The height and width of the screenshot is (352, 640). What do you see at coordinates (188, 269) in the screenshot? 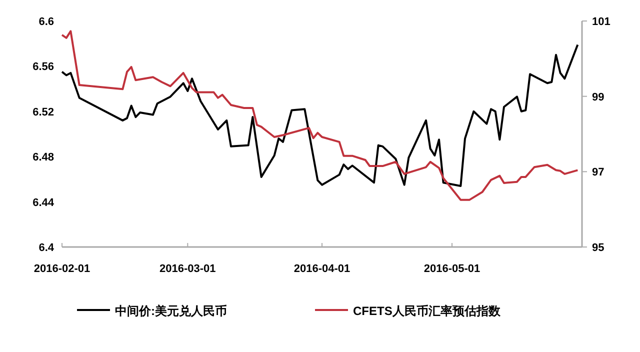
I see `x-tick-label: 2016-03-01` at bounding box center [188, 269].